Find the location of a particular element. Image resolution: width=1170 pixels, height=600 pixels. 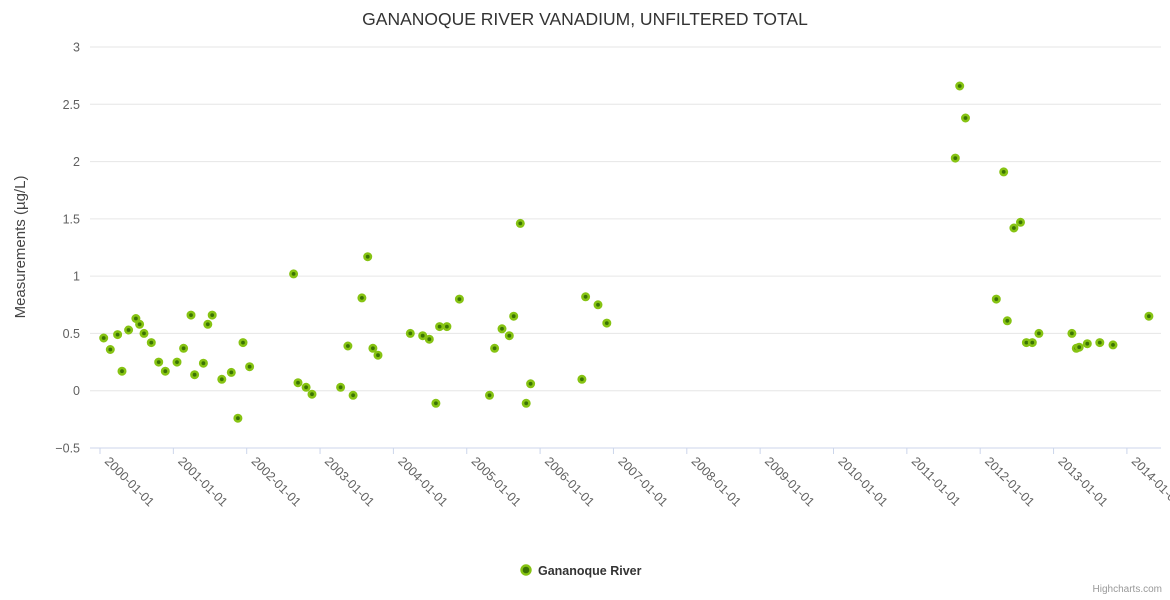

x-axis-tick-label: 2007-01-01 is located at coordinates (642, 481).